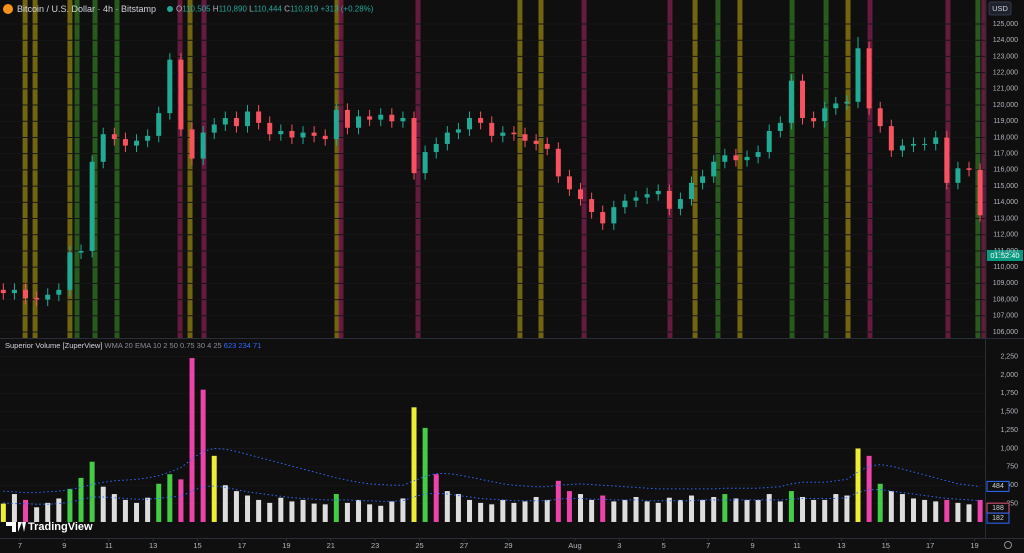  Describe the element at coordinates (419, 545) in the screenshot. I see `x-tick-label: 25` at that location.